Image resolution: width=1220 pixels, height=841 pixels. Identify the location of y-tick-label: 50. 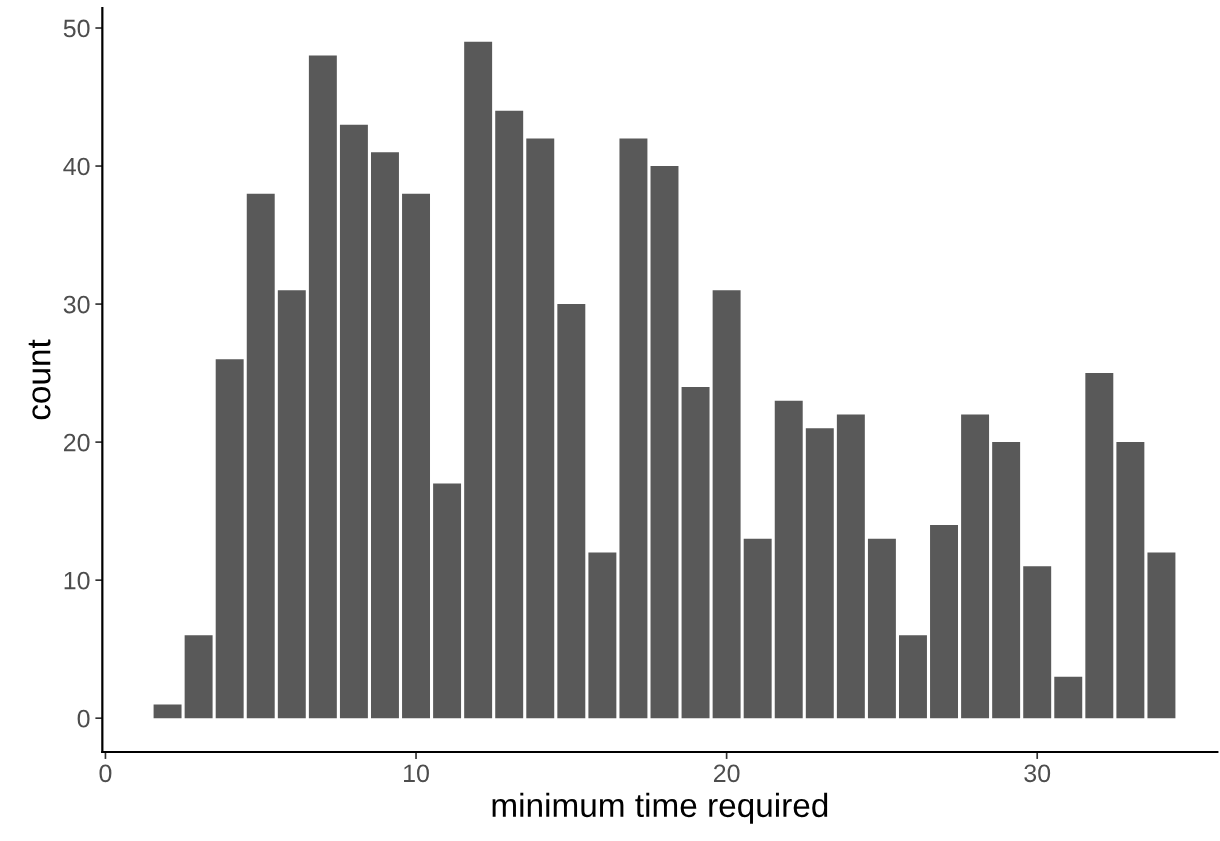
(76, 28).